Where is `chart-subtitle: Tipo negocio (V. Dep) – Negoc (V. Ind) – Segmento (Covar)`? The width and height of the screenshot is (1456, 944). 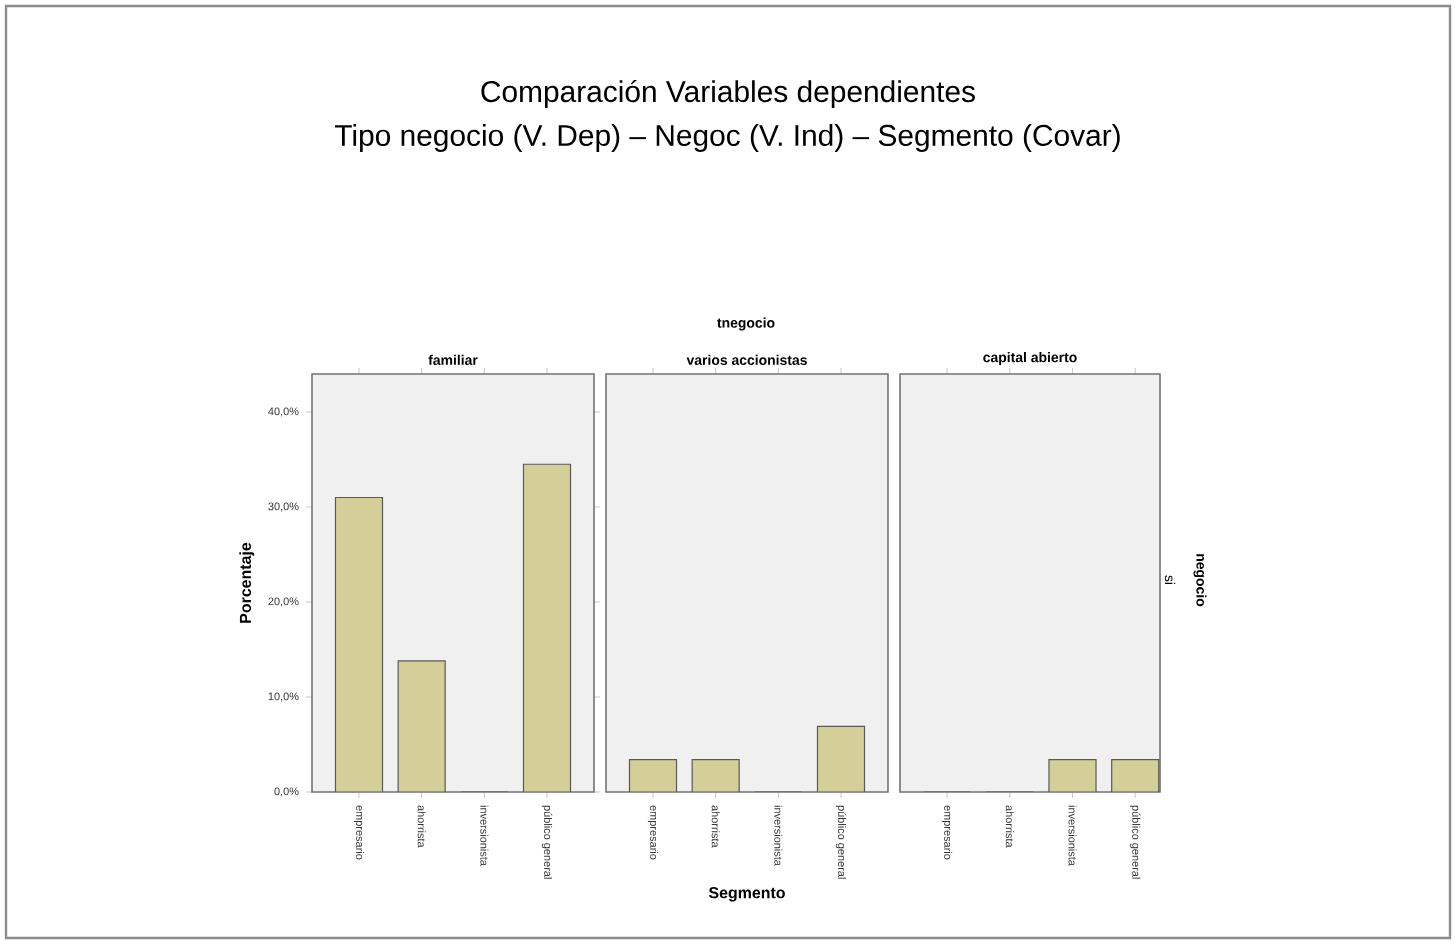
chart-subtitle: Tipo negocio (V. Dep) – Negoc (V. Ind) – Segmento (Covar) is located at coordinates (727, 138).